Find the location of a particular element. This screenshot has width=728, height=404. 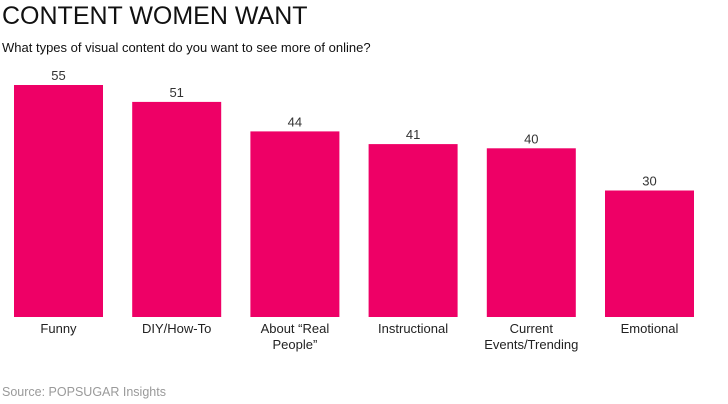

value-label-0: 55 is located at coordinates (58, 75).